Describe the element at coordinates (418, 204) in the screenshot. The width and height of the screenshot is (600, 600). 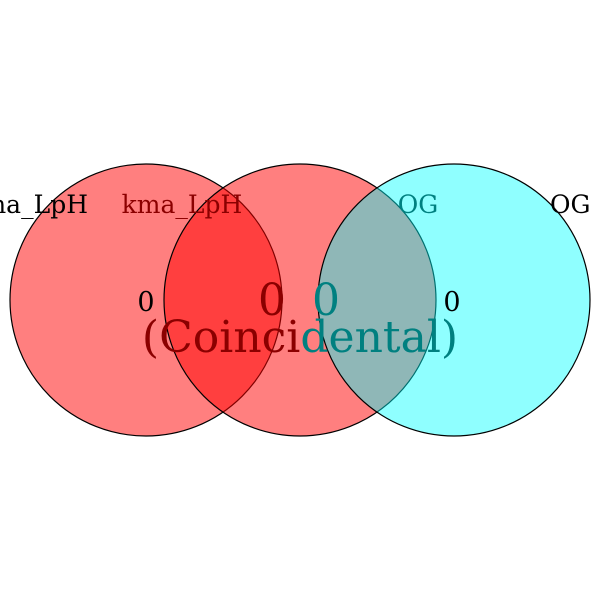
I see `set-label-og-inner: OG` at that location.